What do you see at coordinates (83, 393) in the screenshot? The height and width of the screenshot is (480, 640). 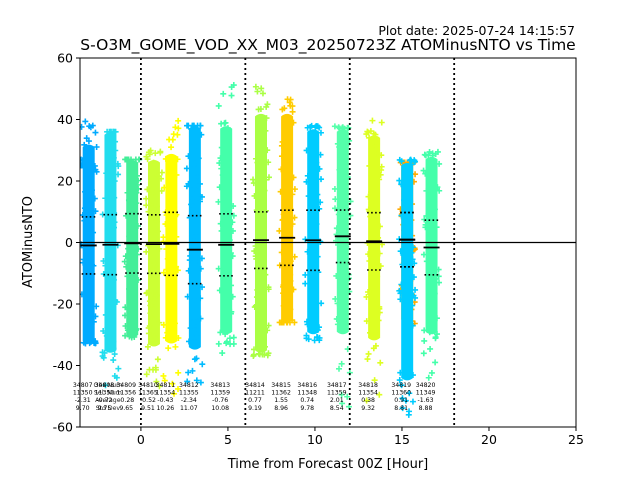 I see `stat-value: 11350` at bounding box center [83, 393].